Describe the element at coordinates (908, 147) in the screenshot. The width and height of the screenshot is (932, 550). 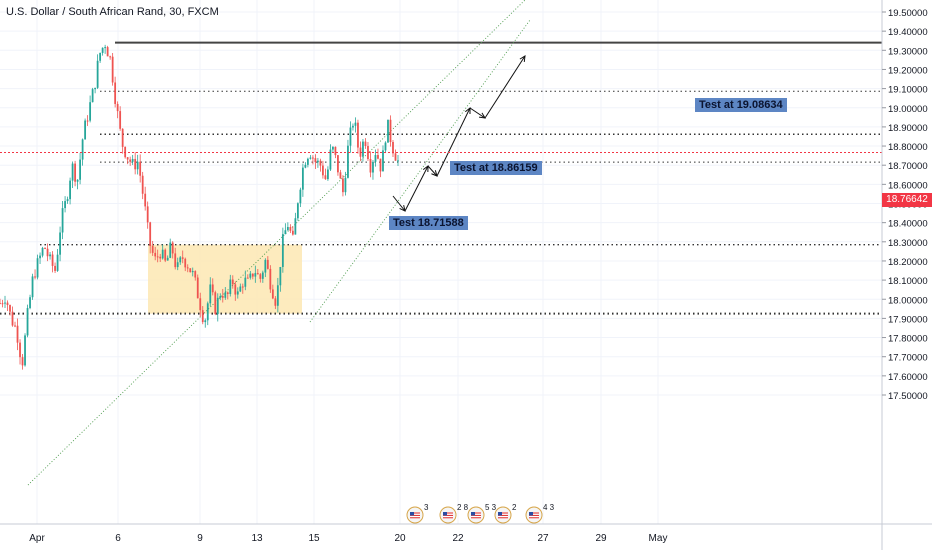
I see `price-tick-label: 18.80000` at that location.